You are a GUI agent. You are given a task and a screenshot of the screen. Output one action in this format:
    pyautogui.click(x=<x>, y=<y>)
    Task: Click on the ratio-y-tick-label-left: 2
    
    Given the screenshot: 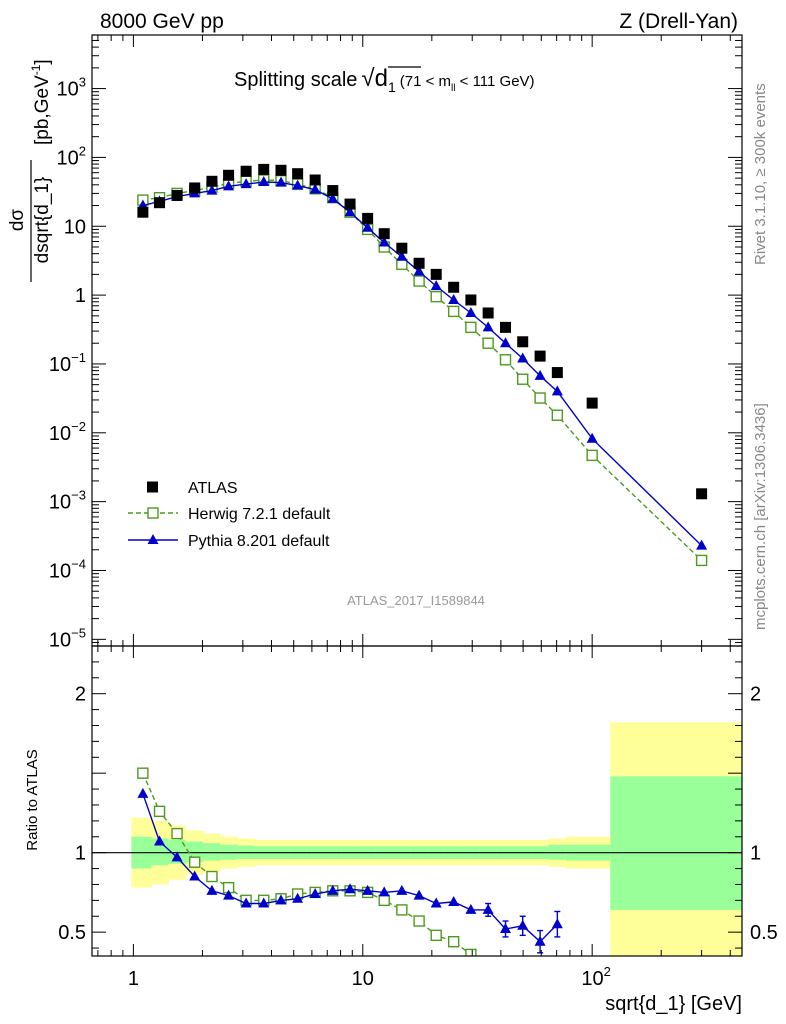 What is the action you would take?
    pyautogui.click(x=80, y=695)
    